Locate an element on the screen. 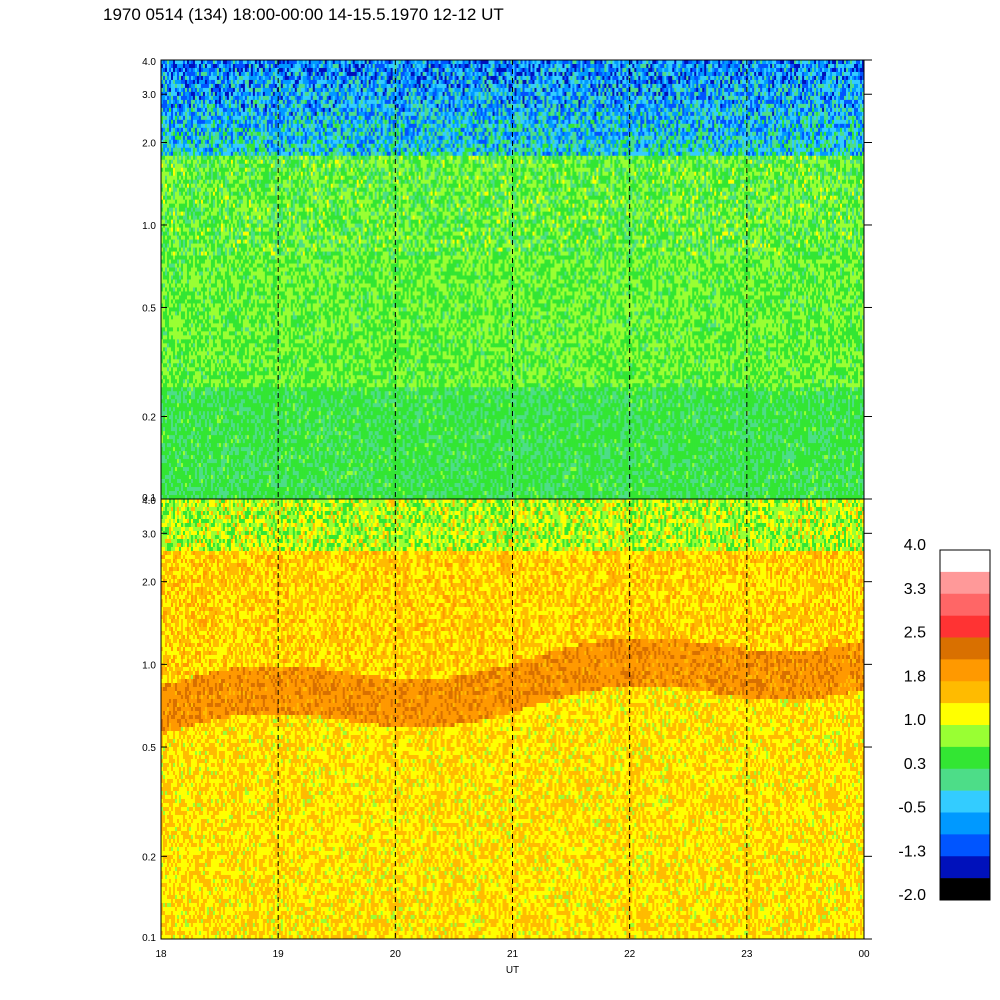 The height and width of the screenshot is (1000, 1000). x-axis: 18 19 20 21 22 23 00 UT is located at coordinates (512, 962).